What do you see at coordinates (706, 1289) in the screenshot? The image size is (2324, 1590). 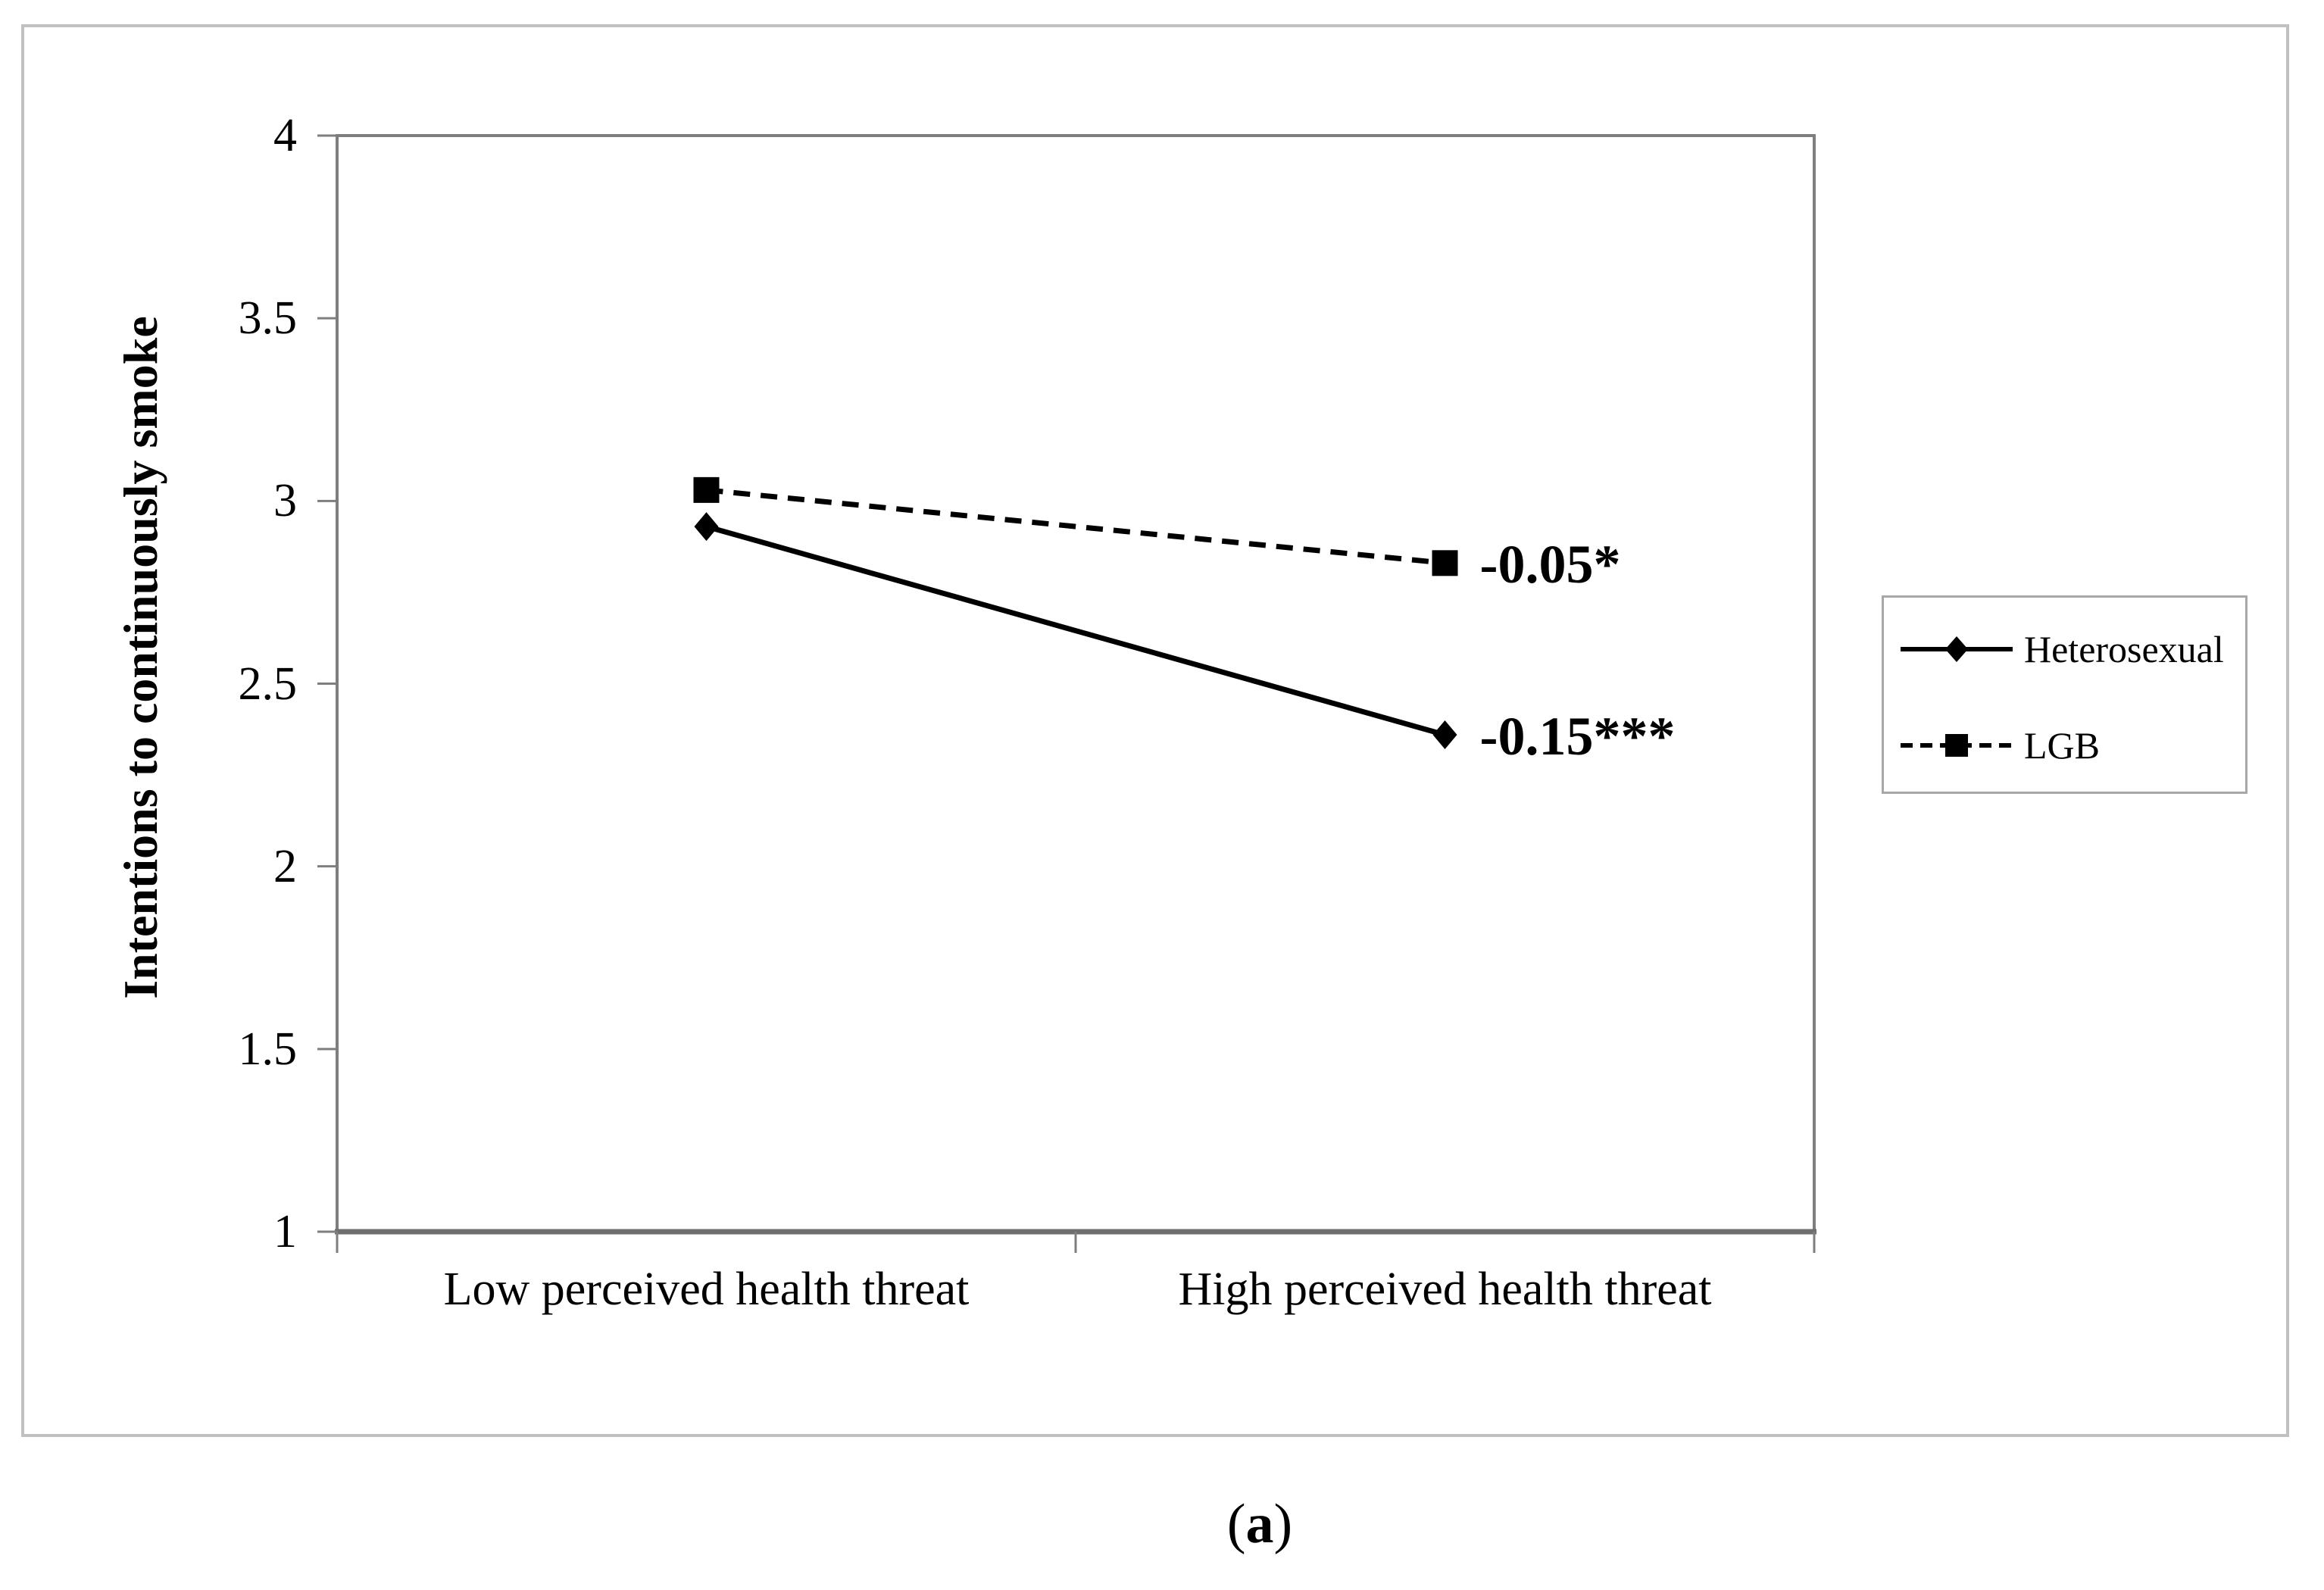 I see `x-category-label: Low perceived health threat` at bounding box center [706, 1289].